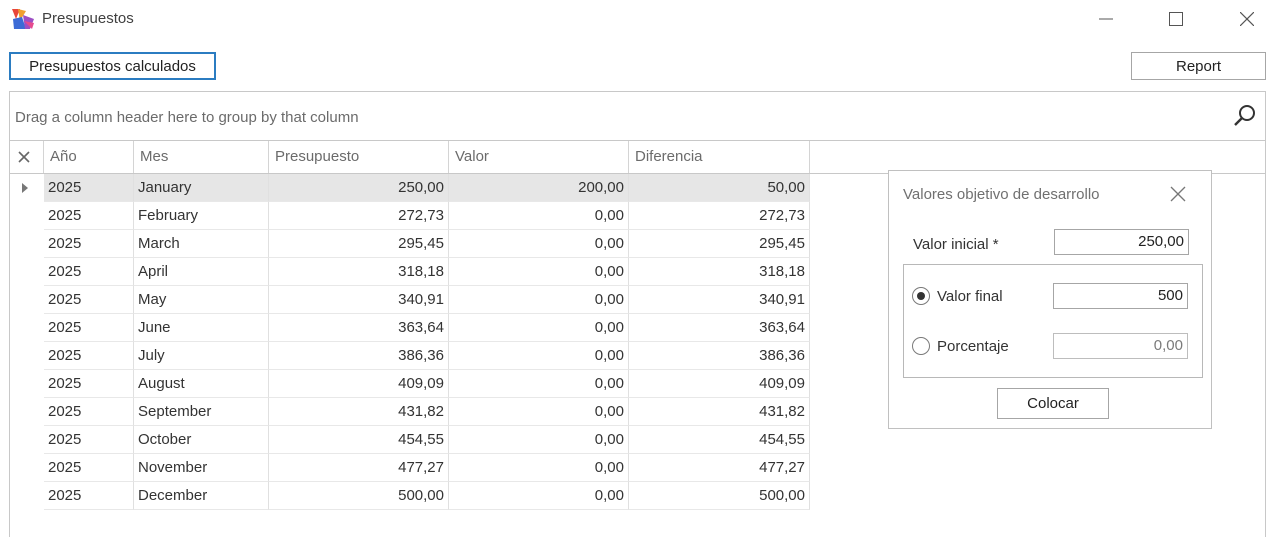 Image resolution: width=1275 pixels, height=537 pixels. I want to click on cell-diferencia: 454,55, so click(719, 440).